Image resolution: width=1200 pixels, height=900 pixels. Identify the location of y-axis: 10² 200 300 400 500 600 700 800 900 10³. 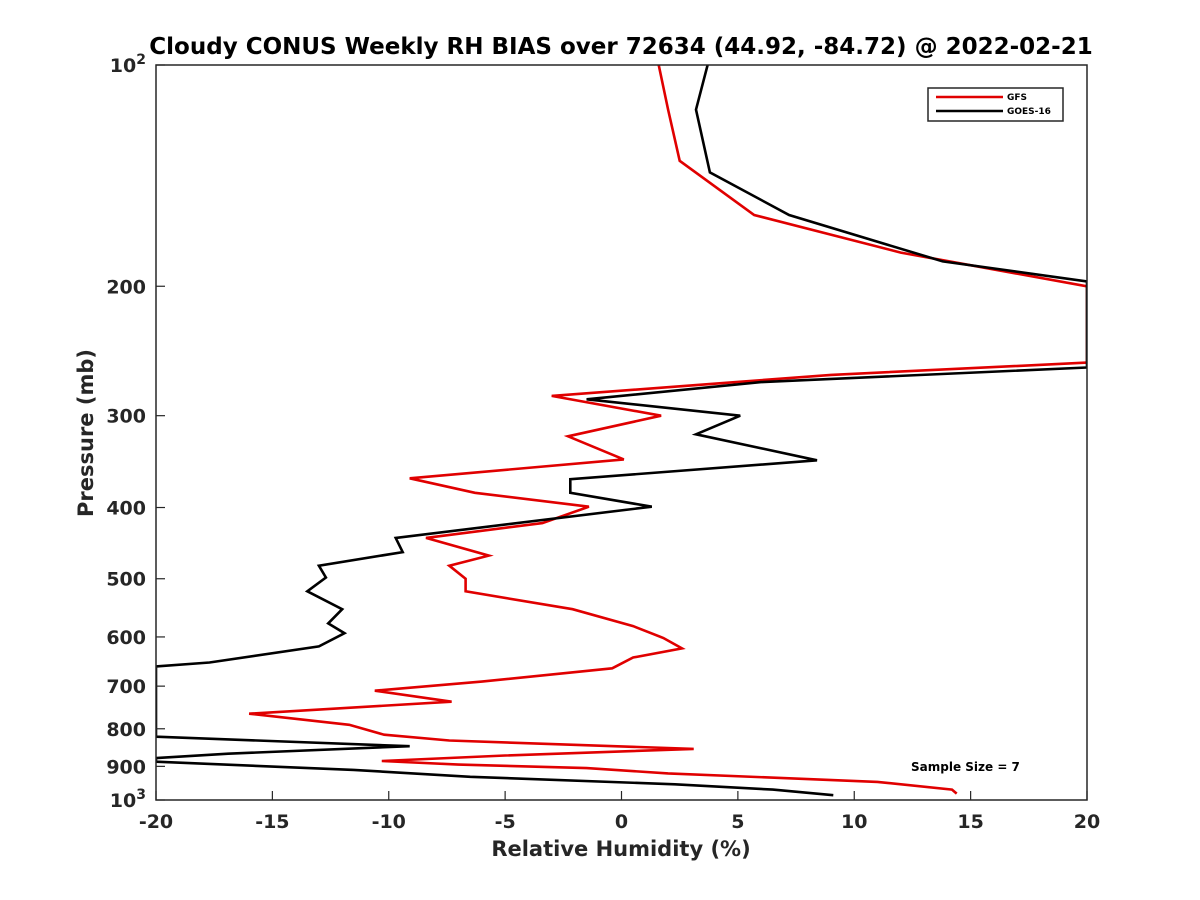
(135, 432).